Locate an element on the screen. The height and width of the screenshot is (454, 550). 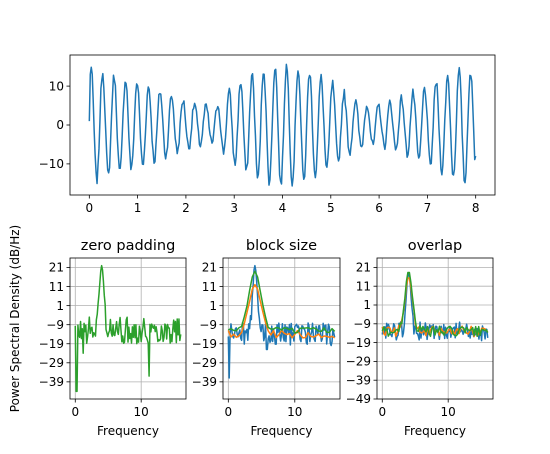
axes-title: overlap is located at coordinates (435, 246).